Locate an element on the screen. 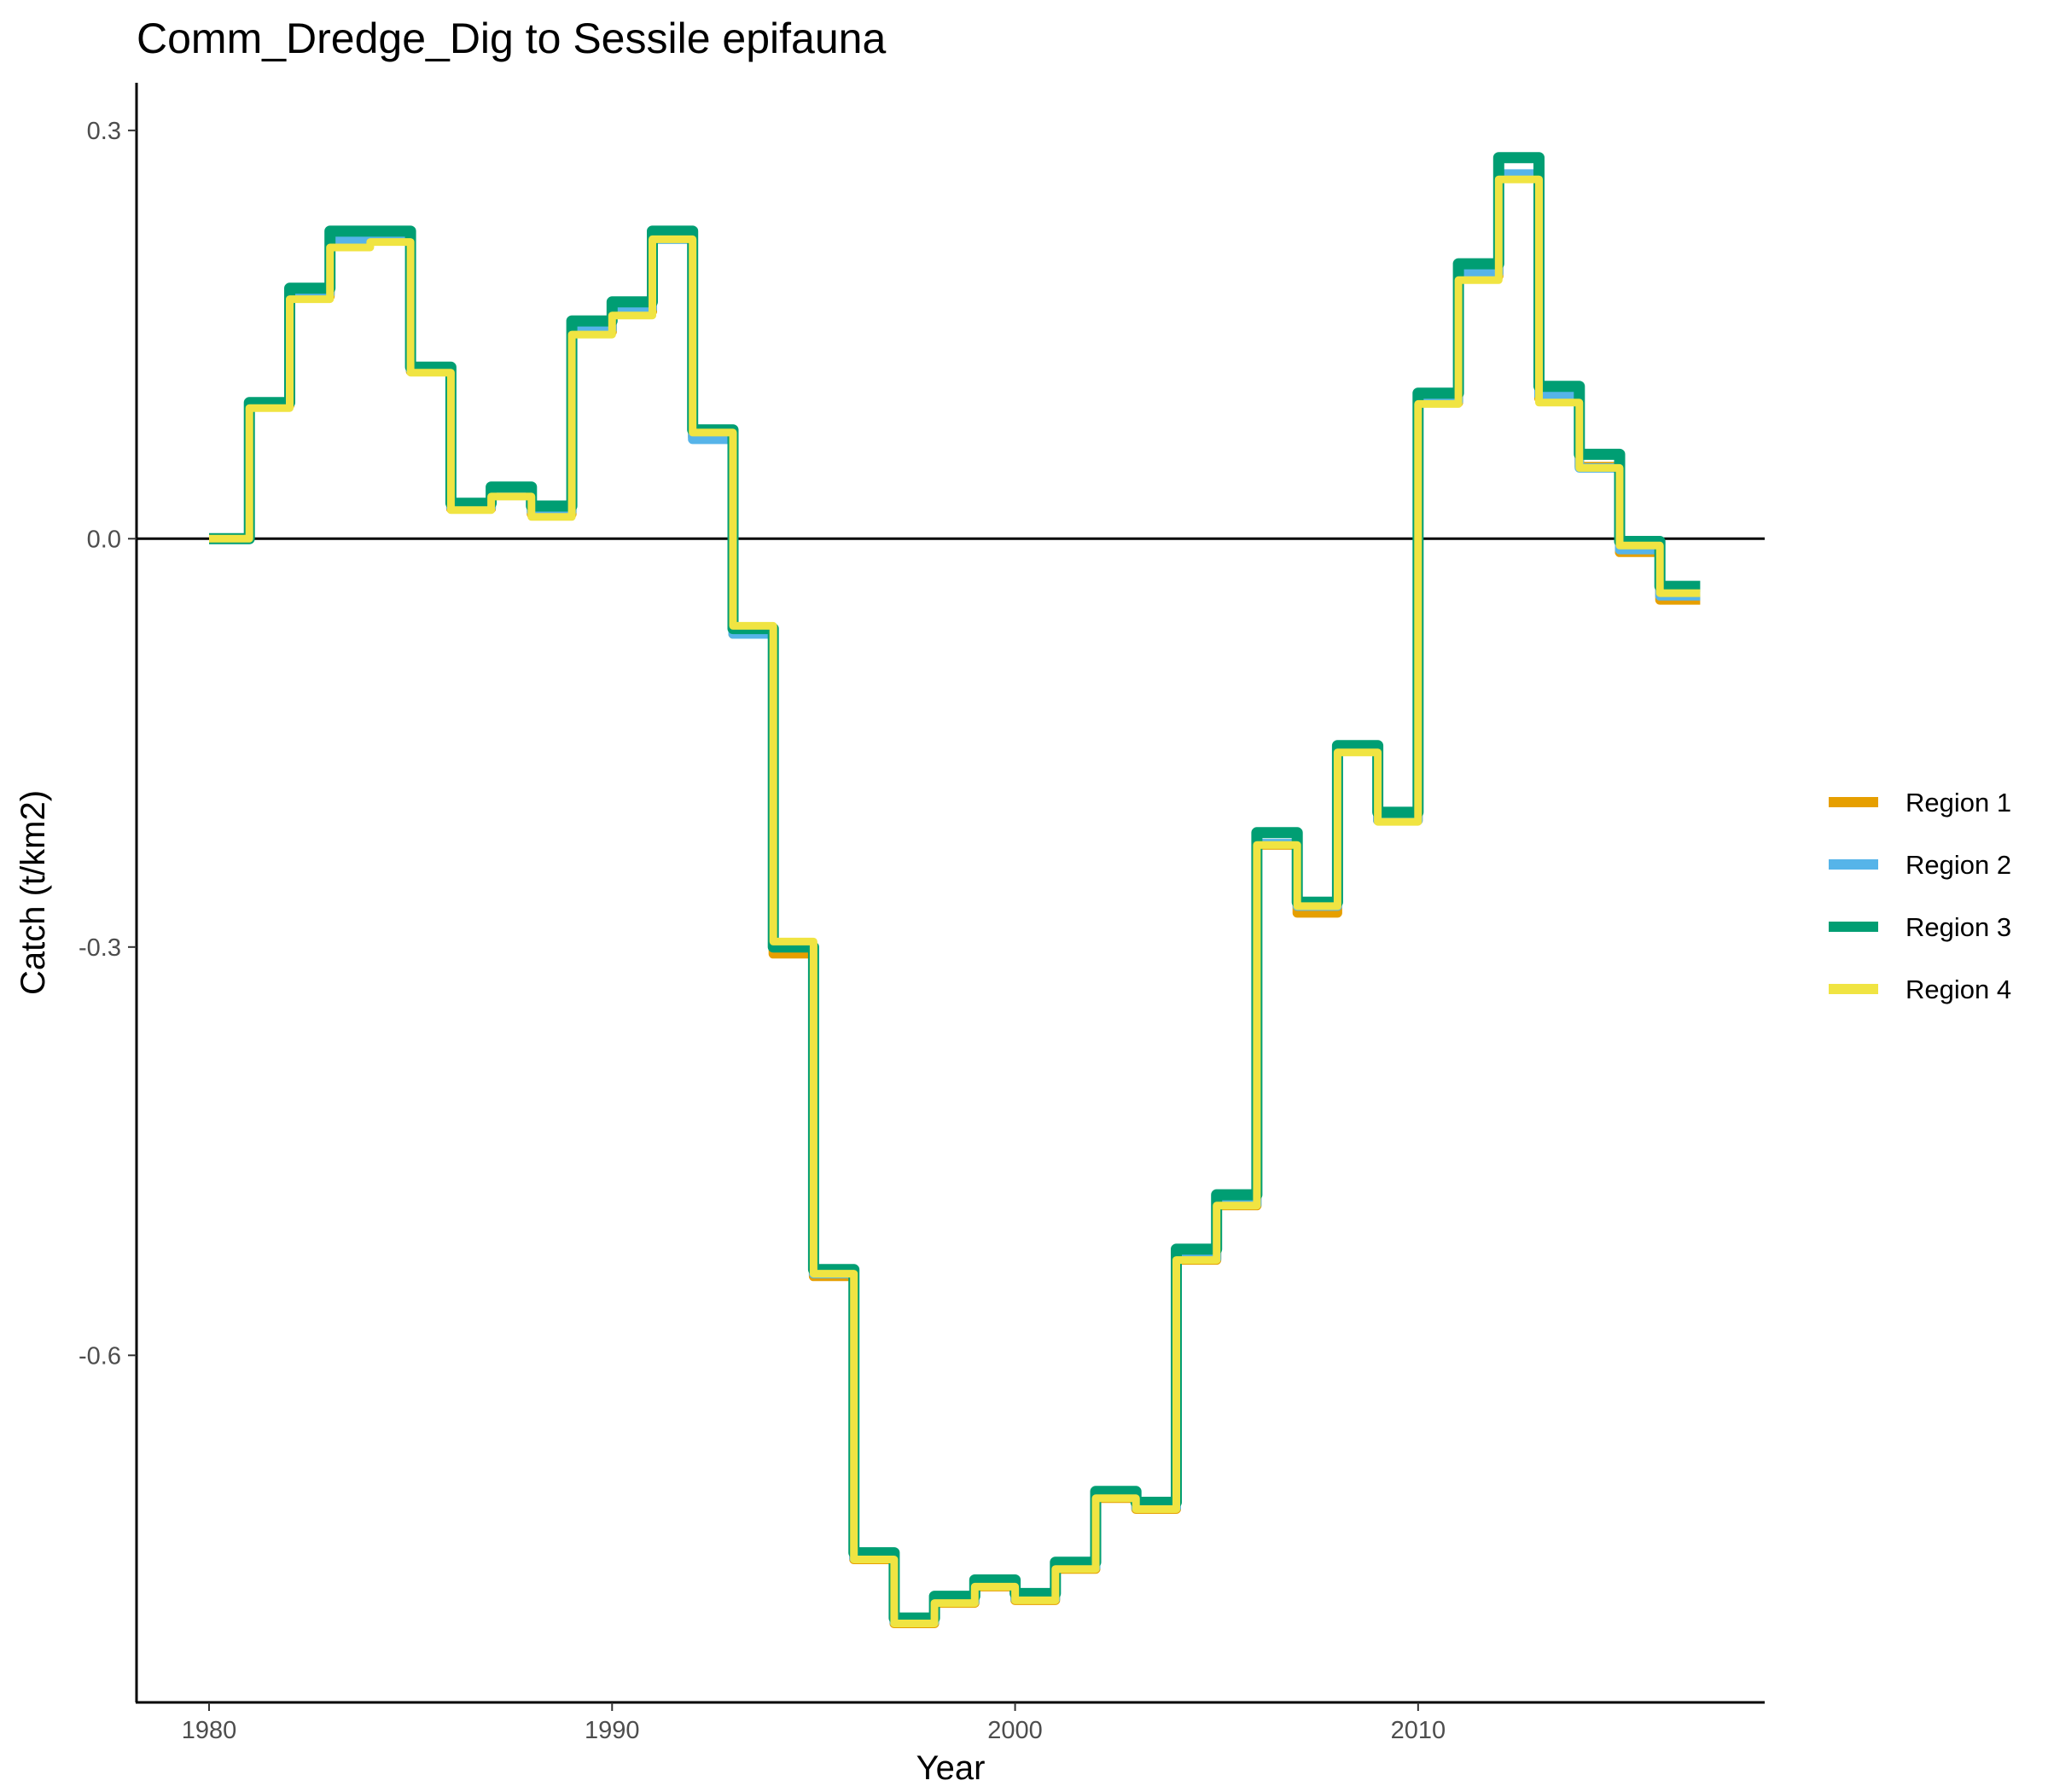 This screenshot has height=1792, width=2048. x-tick-label: 2010 is located at coordinates (1418, 1730).